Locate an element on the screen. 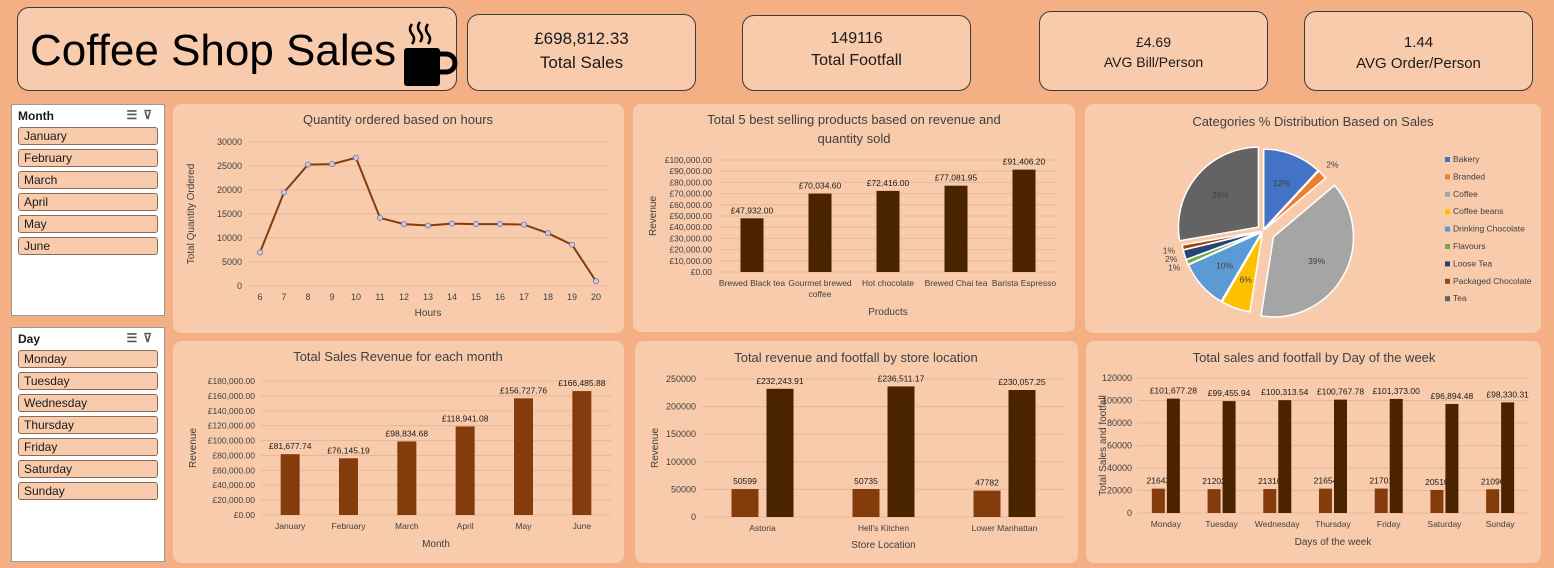 This screenshot has height=568, width=1554. data-label: £72,416.00 is located at coordinates (888, 183).